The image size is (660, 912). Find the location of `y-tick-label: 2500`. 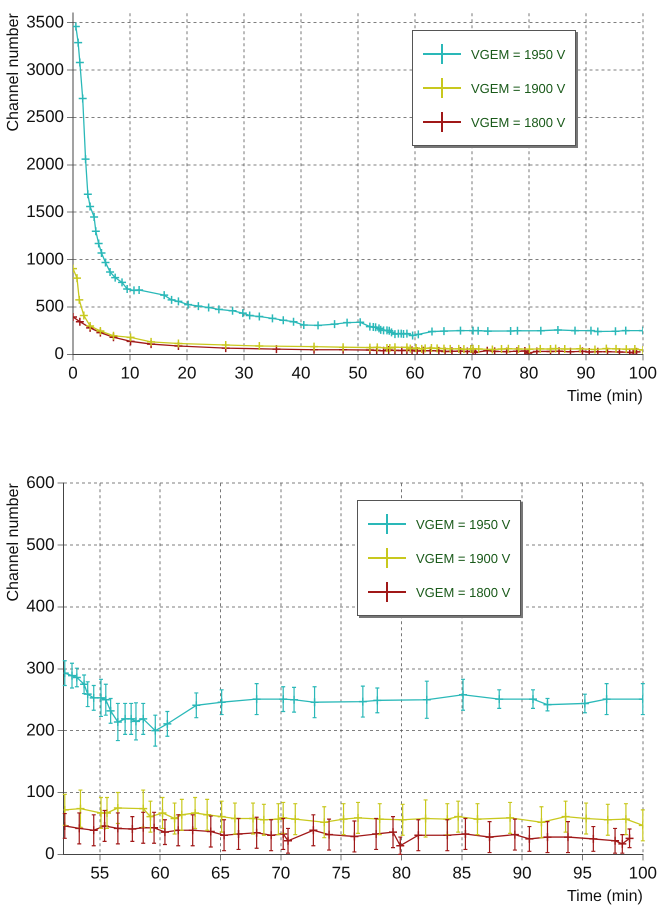

y-tick-label: 2500 is located at coordinates (45, 116).